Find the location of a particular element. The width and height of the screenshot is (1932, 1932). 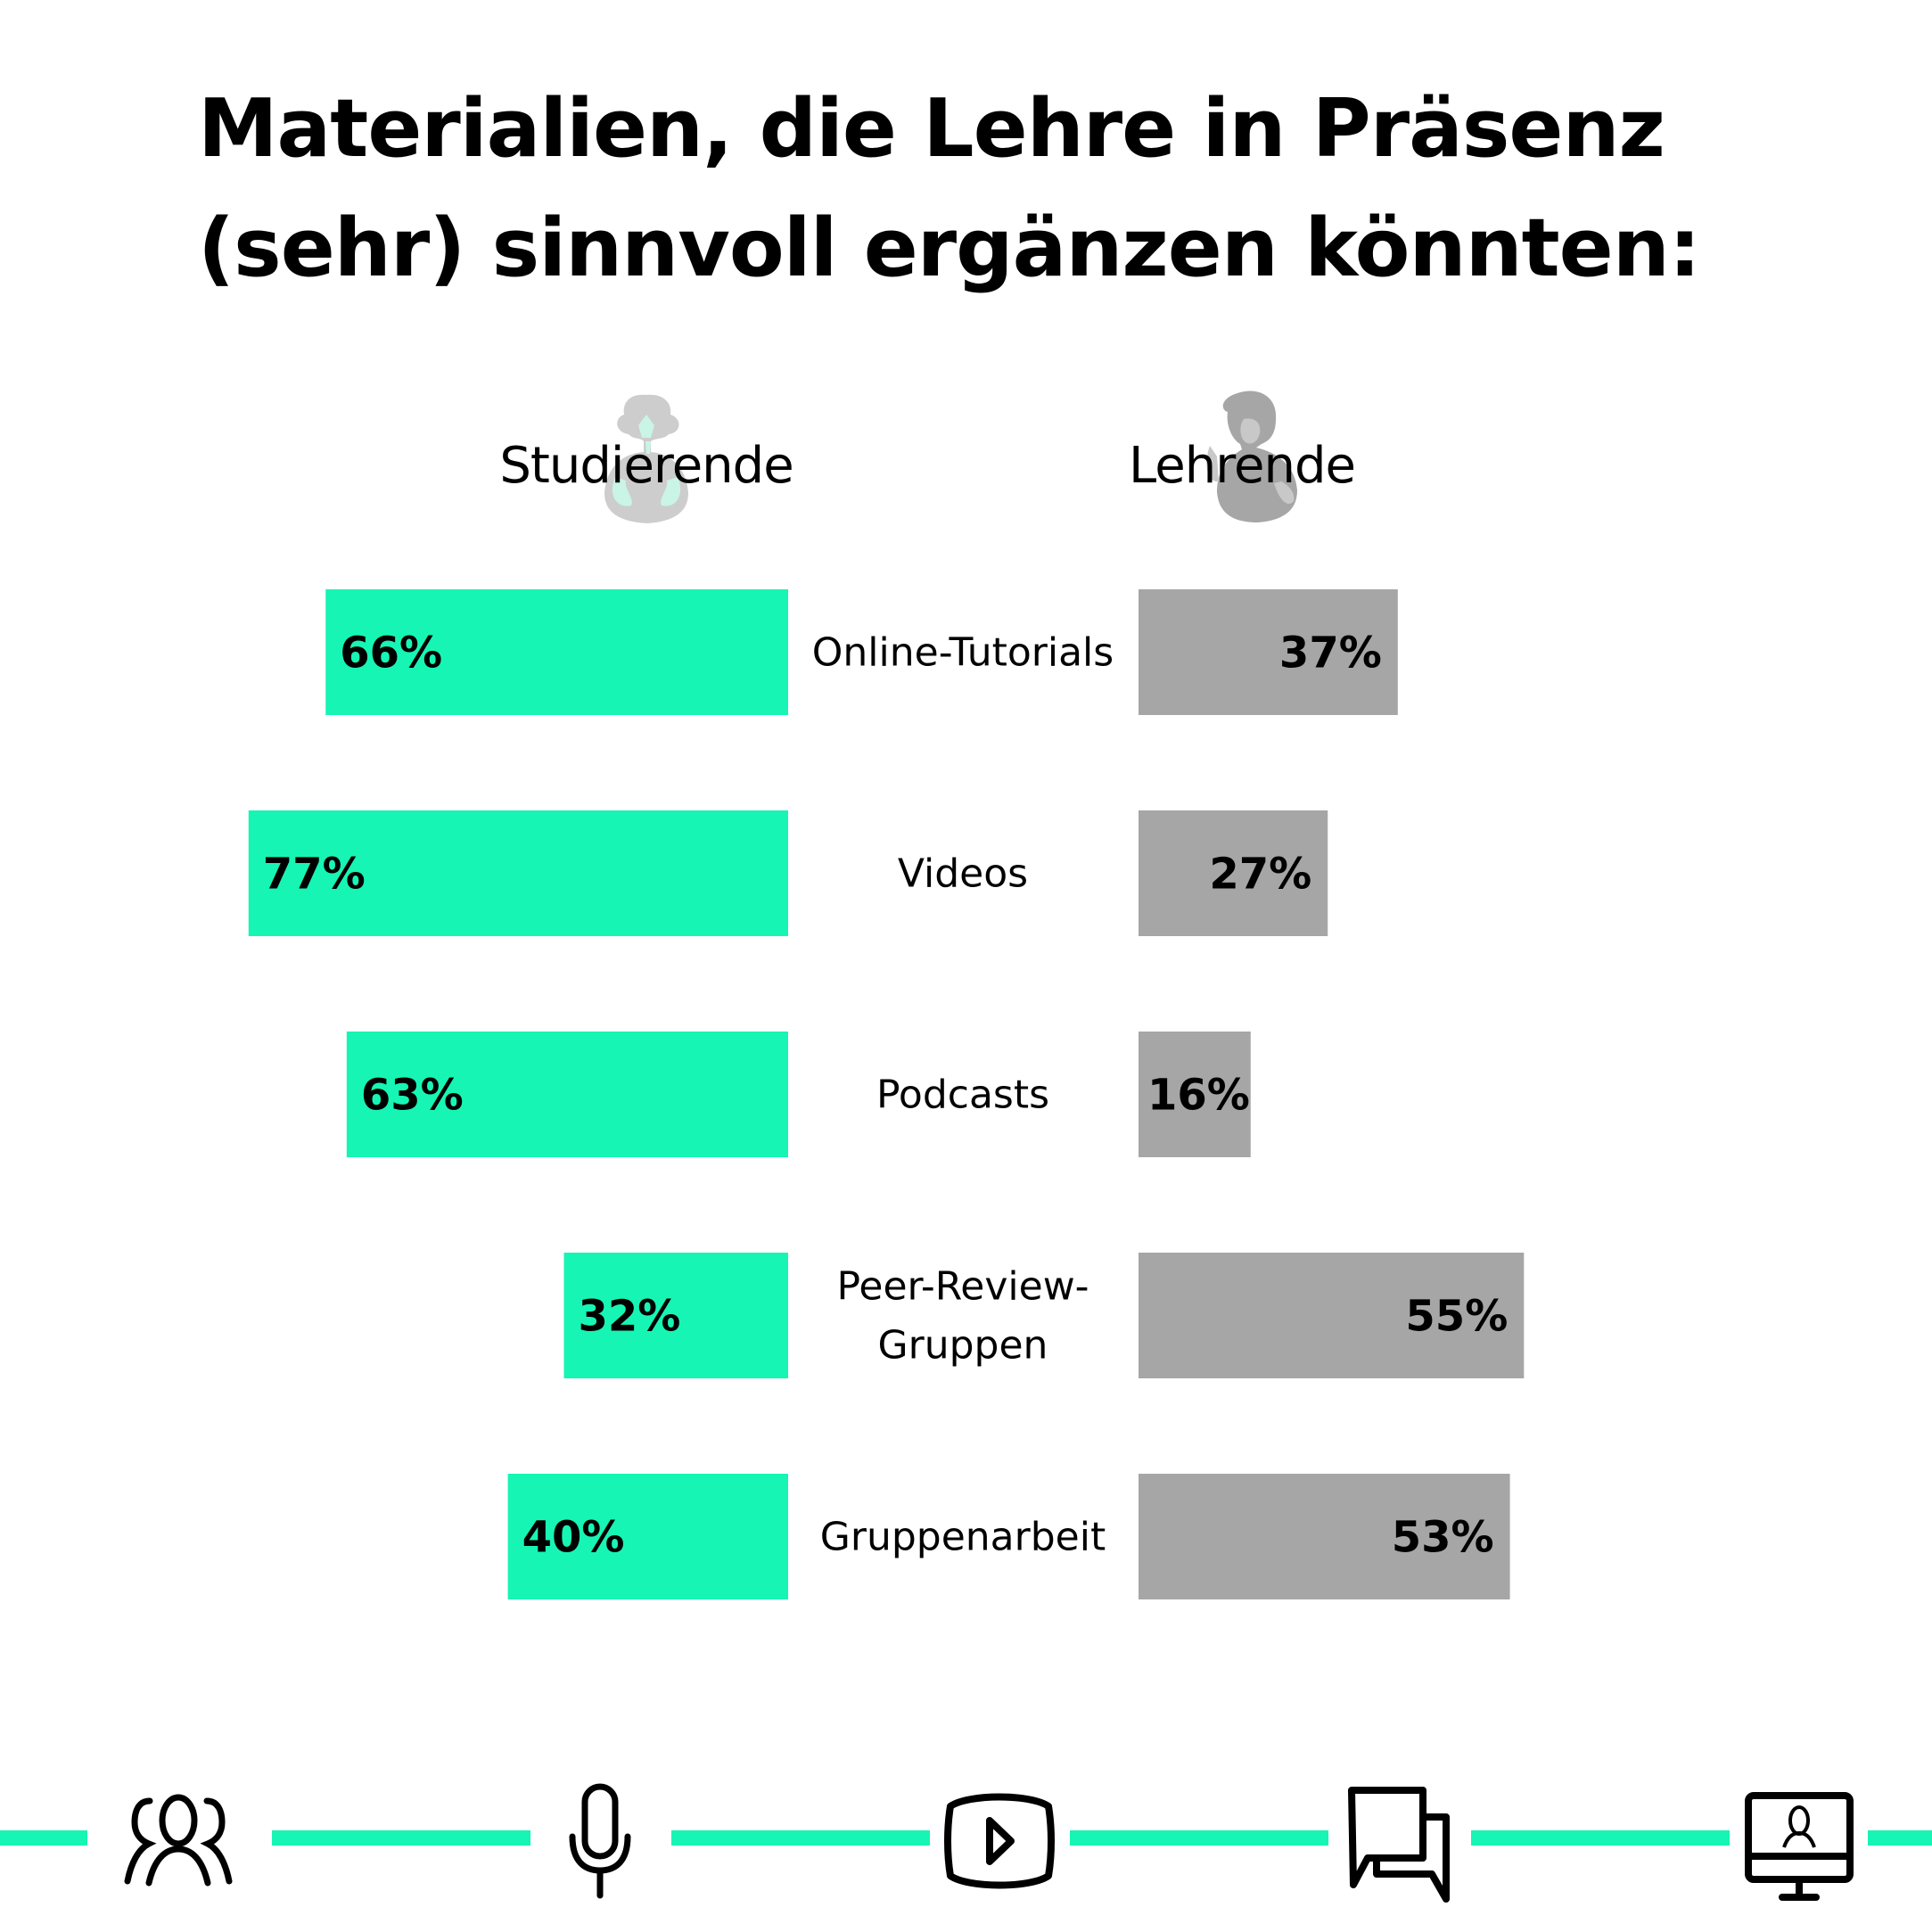

category-label: Gruppenarbeit is located at coordinates (963, 1537).